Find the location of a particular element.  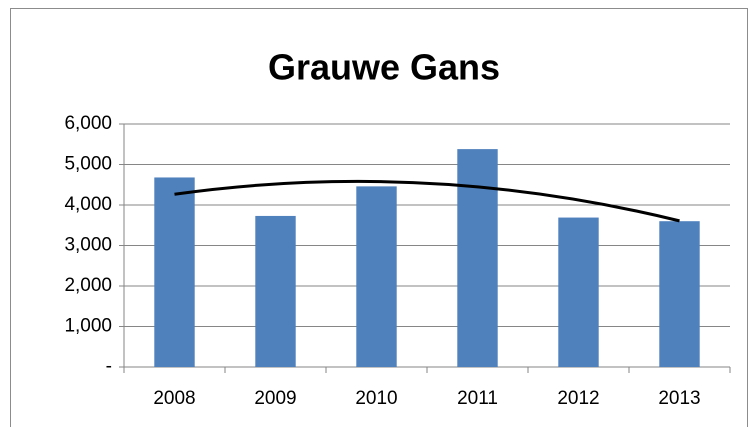

x-tick-label: 2013 is located at coordinates (679, 398).